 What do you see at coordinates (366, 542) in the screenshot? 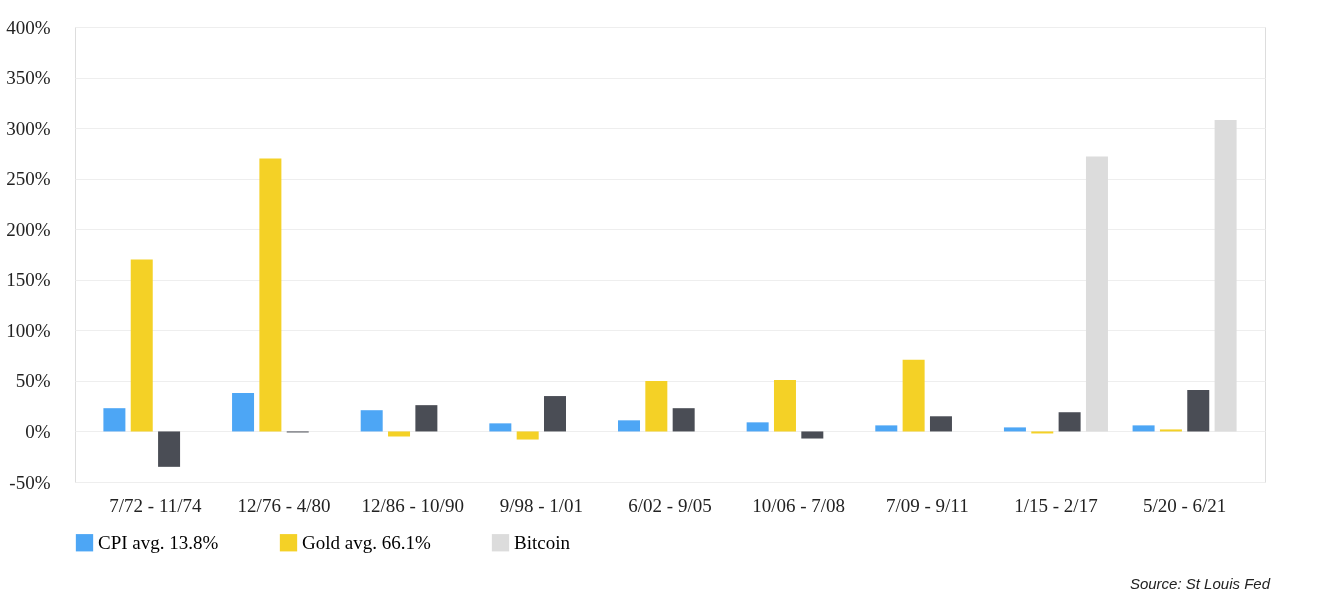
I see `legend-label: Gold avg. 66.1%` at bounding box center [366, 542].